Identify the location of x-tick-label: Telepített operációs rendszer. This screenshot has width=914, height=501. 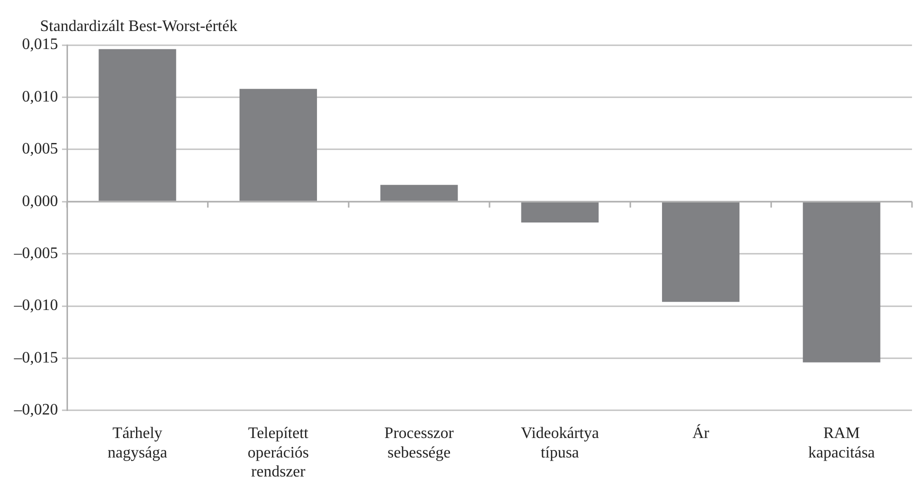
(278, 453).